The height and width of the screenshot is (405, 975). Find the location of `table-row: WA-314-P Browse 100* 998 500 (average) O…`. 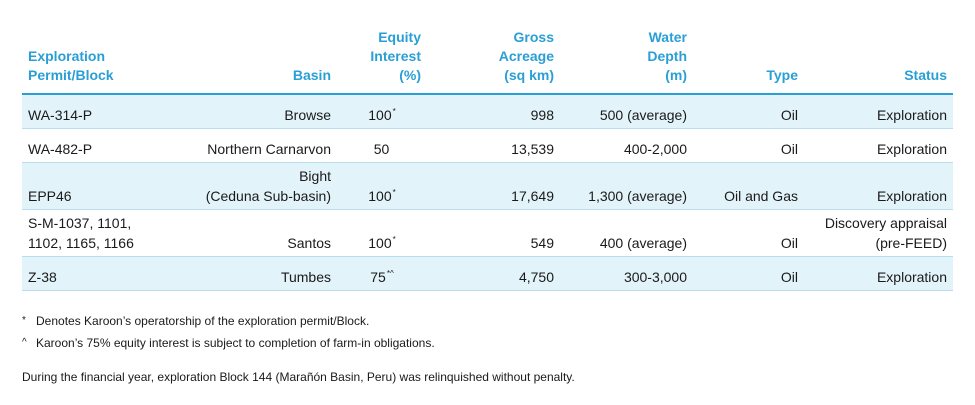

table-row: WA-314-P Browse 100* 998 500 (average) O… is located at coordinates (487, 111).